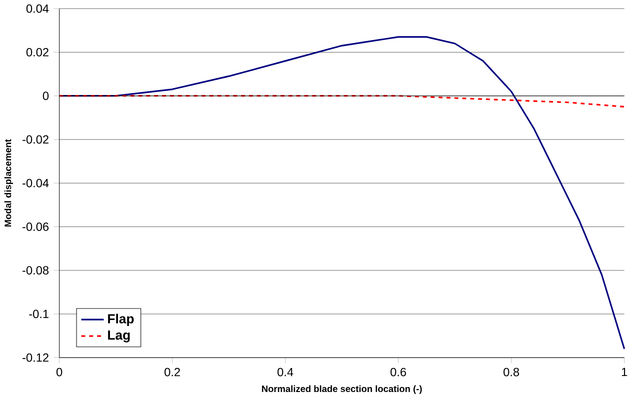  What do you see at coordinates (35, 139) in the screenshot?
I see `y-tick-label: -0.02` at bounding box center [35, 139].